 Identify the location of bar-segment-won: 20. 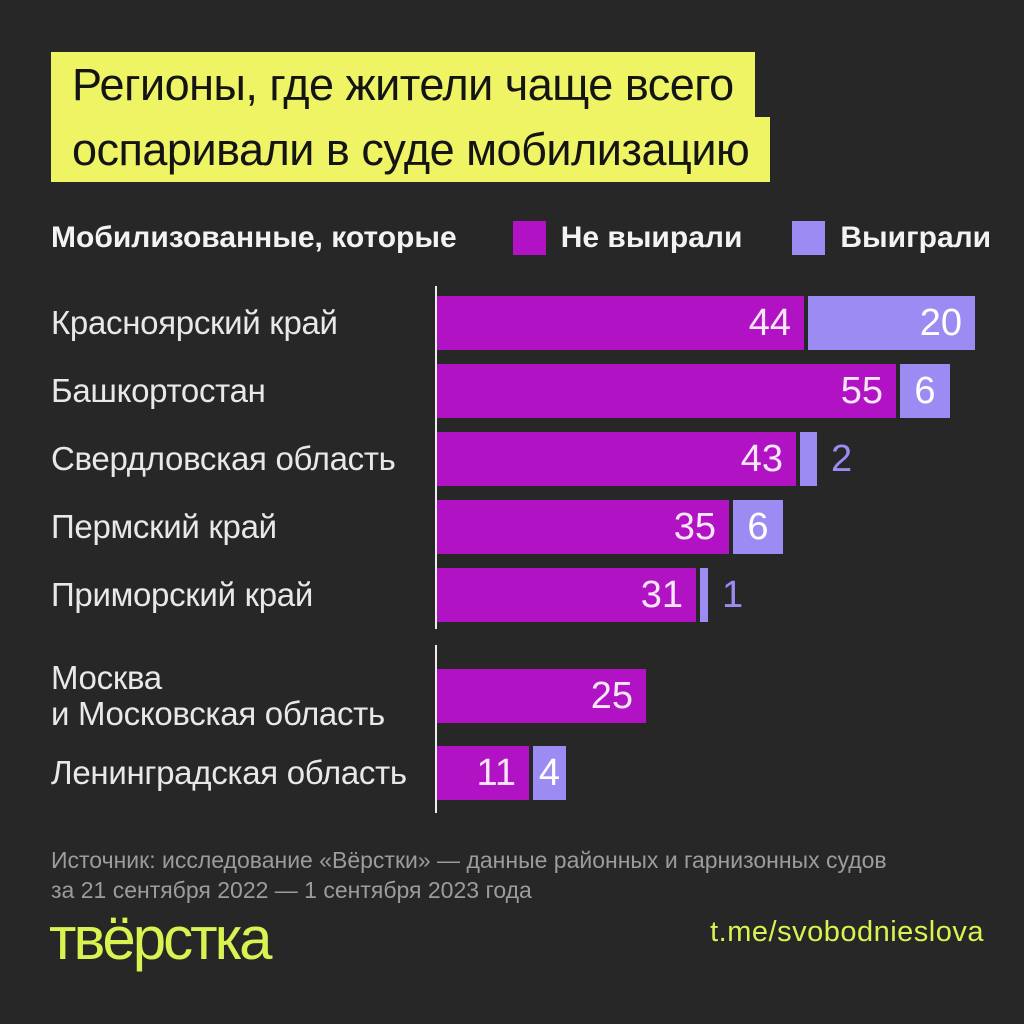
(891, 323).